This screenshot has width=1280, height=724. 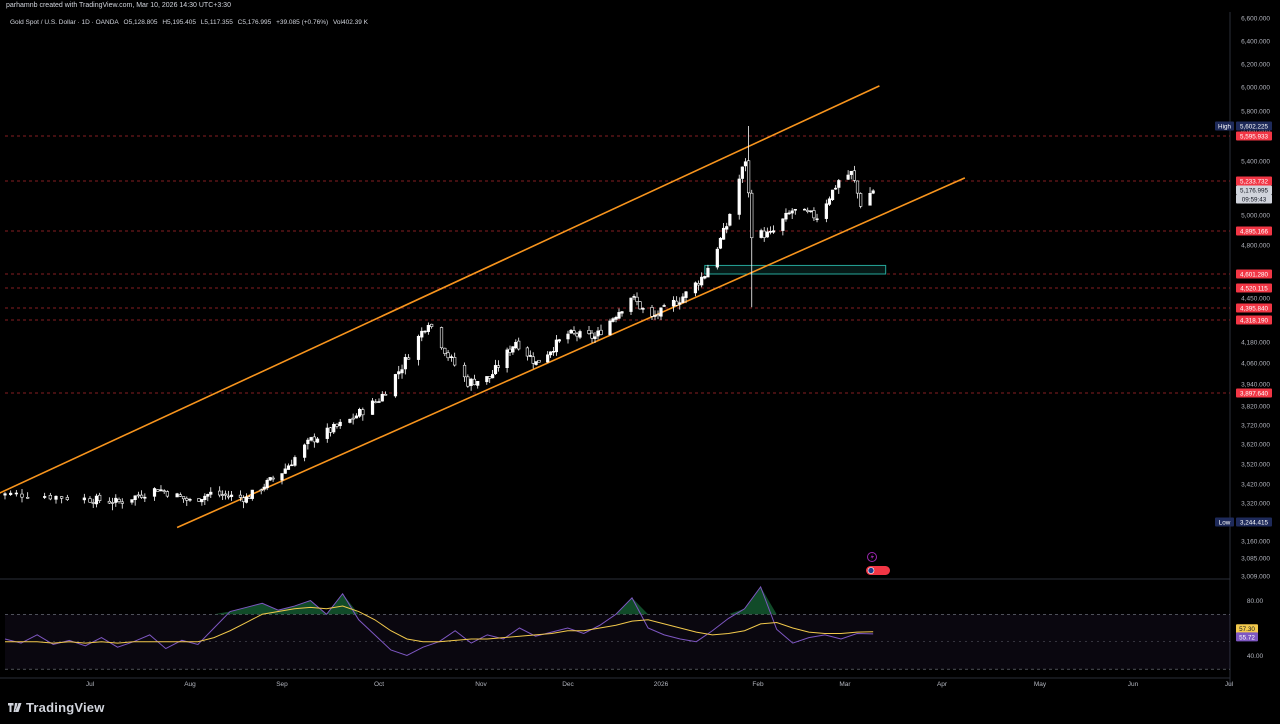 What do you see at coordinates (1254, 308) in the screenshot?
I see `level-price-tag: 4,395.840` at bounding box center [1254, 308].